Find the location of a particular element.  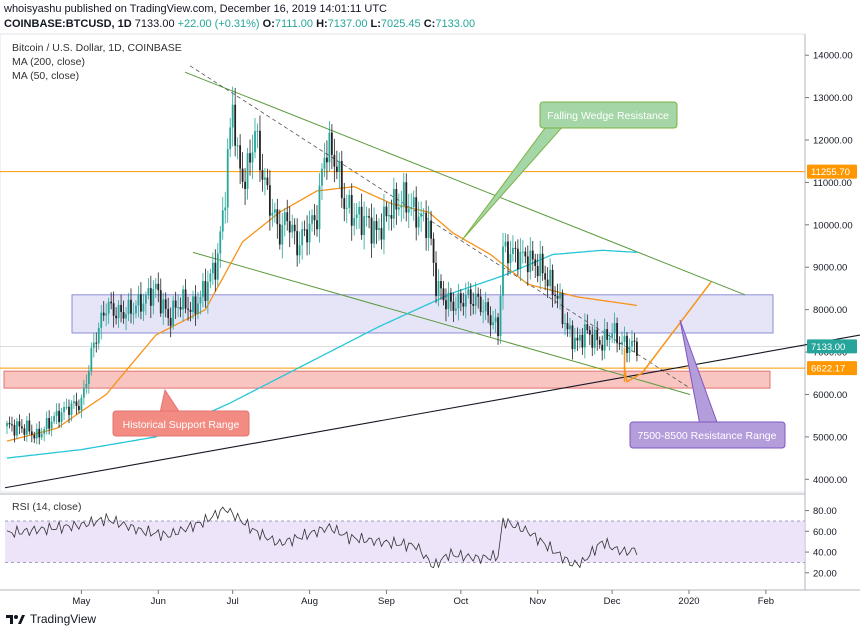

support-callout-pointer is located at coordinates (170, 401).